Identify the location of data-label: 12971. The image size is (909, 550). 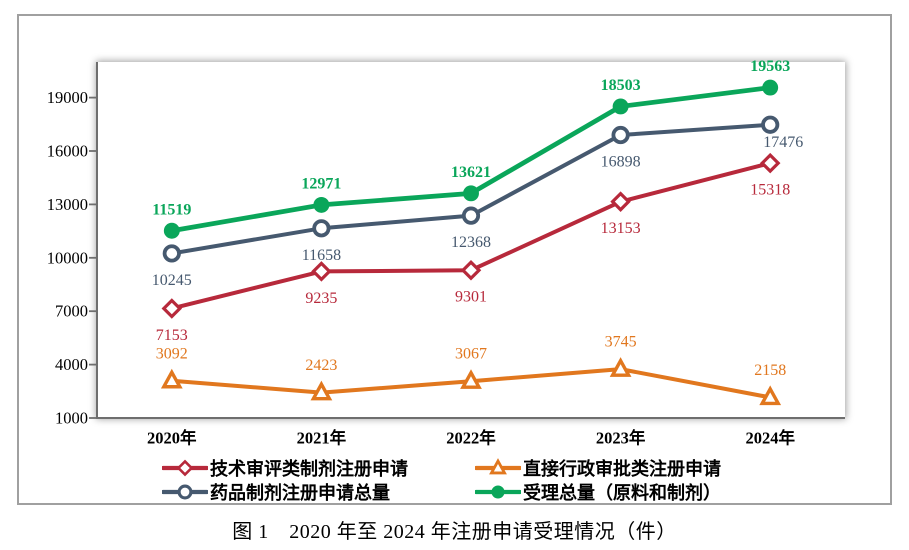
(321, 183).